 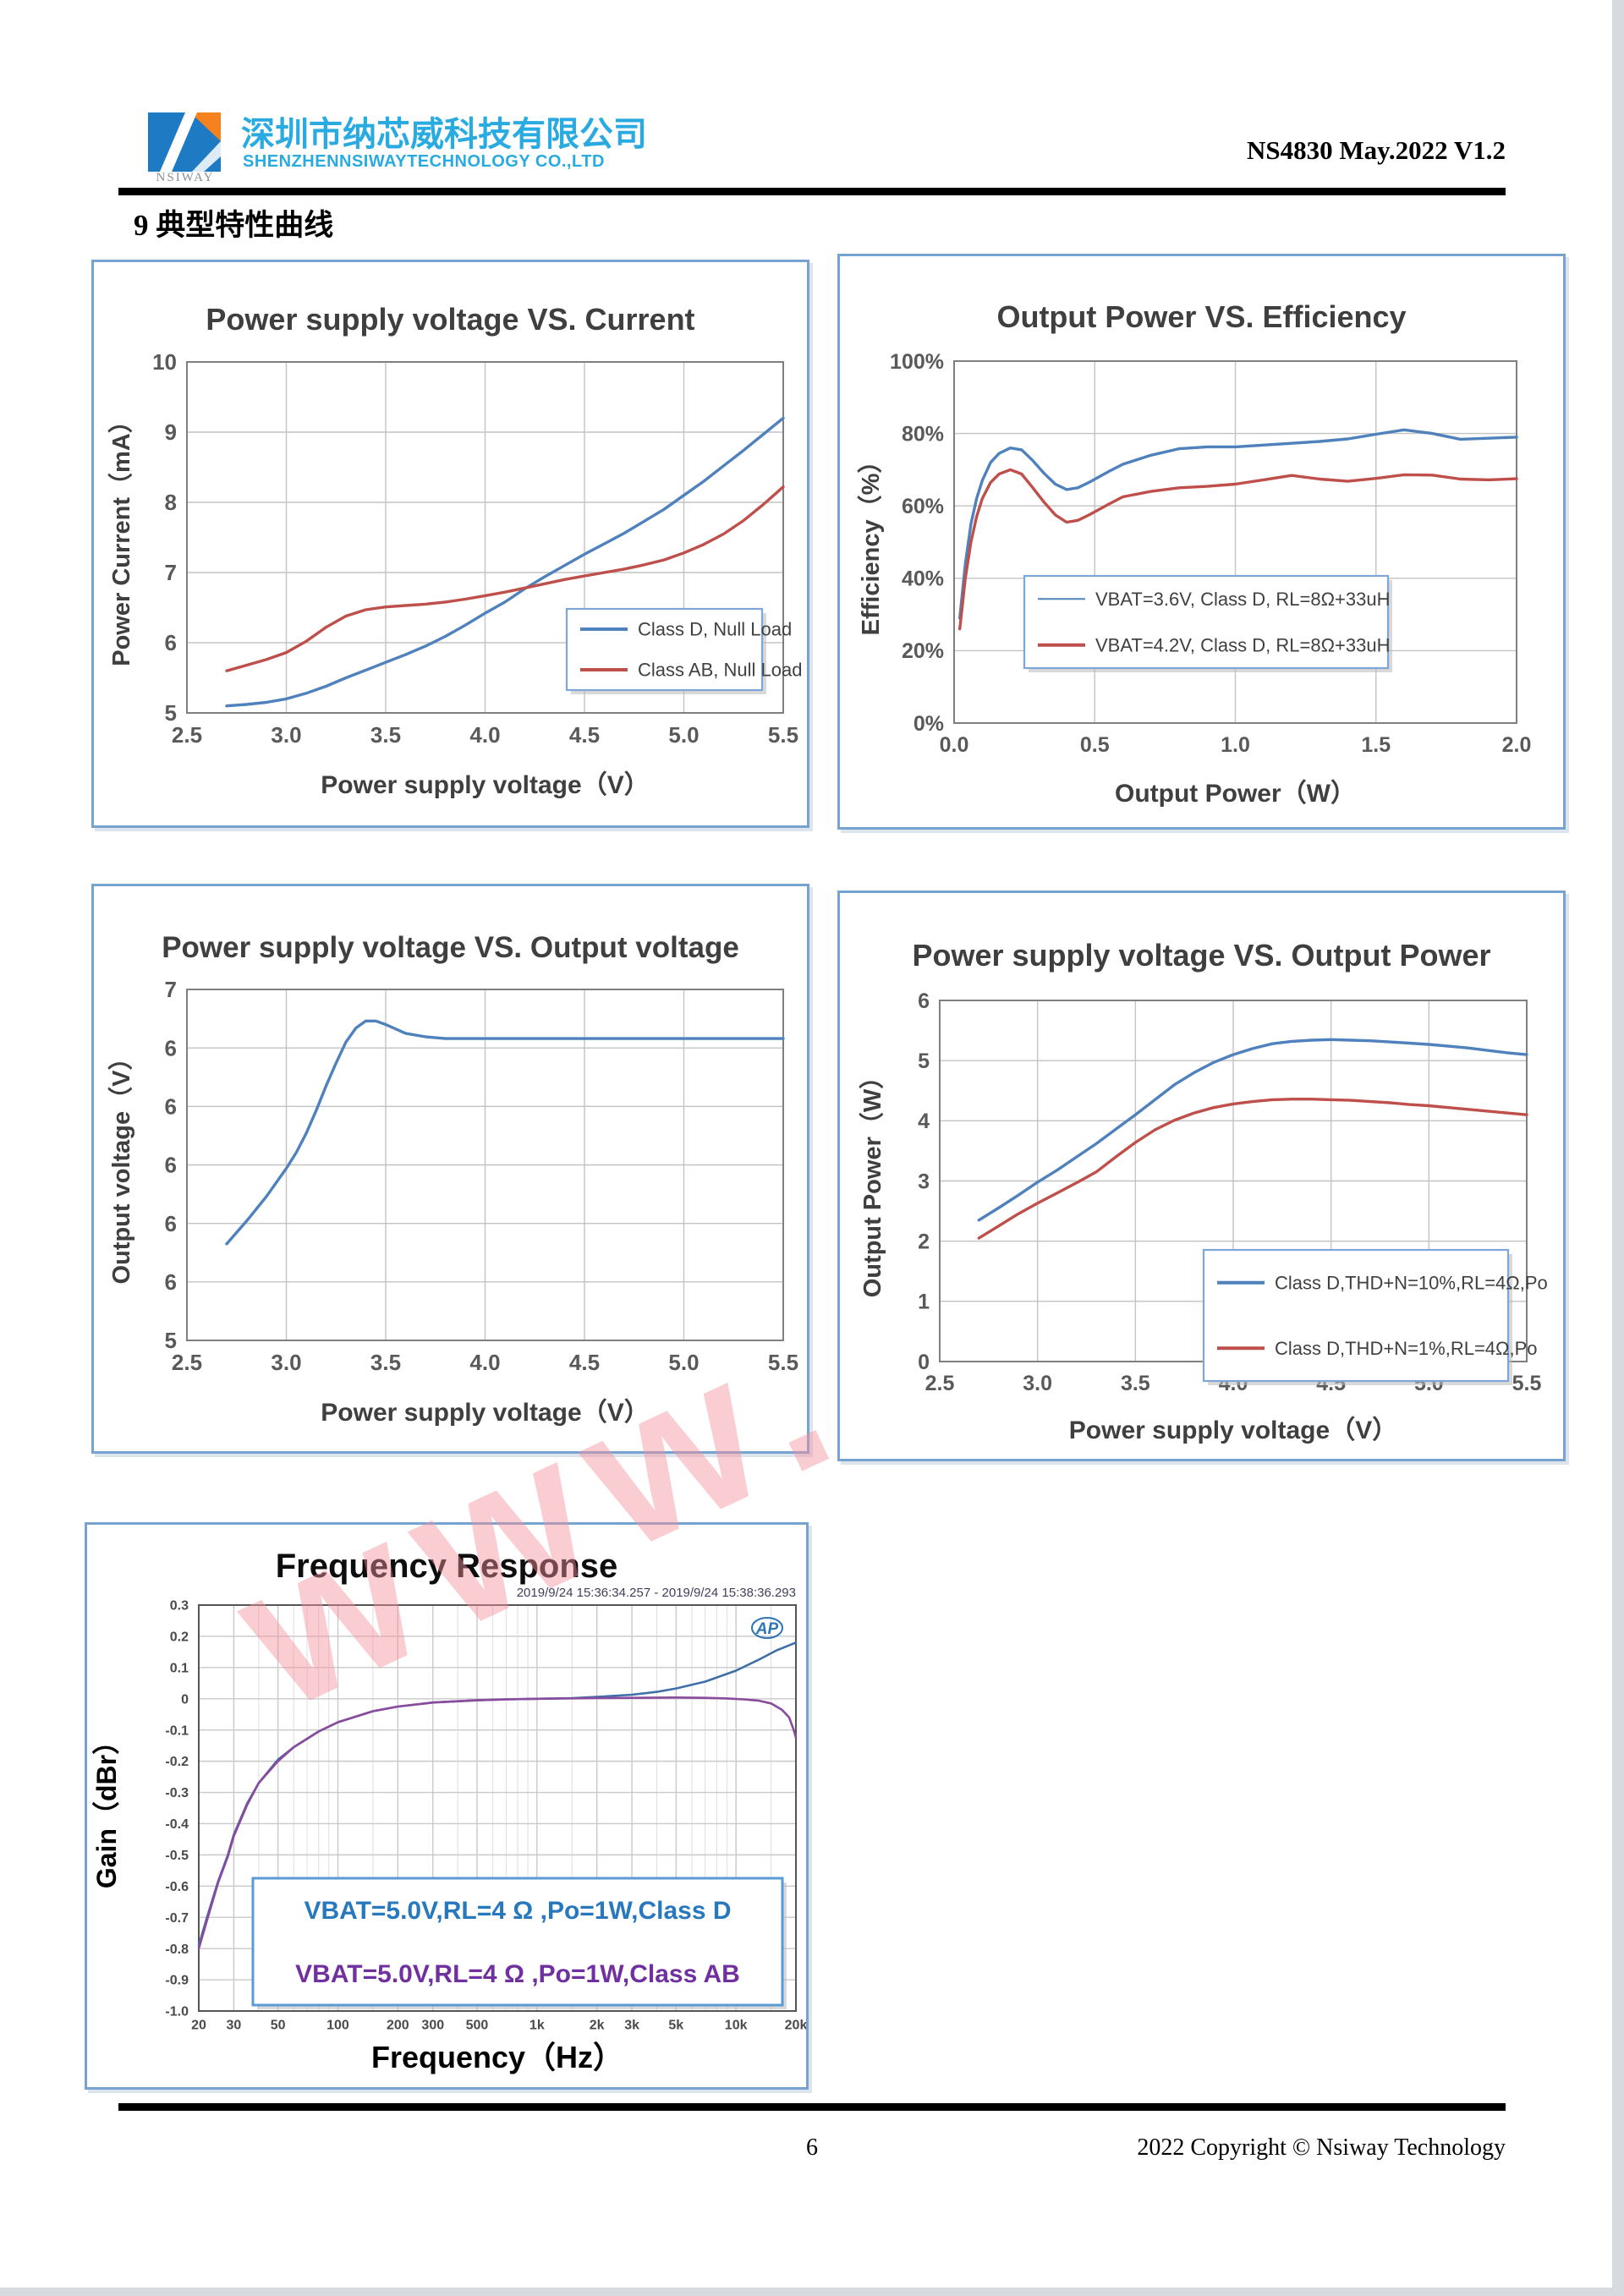 I want to click on svg-text: 100, so click(x=337, y=2026).